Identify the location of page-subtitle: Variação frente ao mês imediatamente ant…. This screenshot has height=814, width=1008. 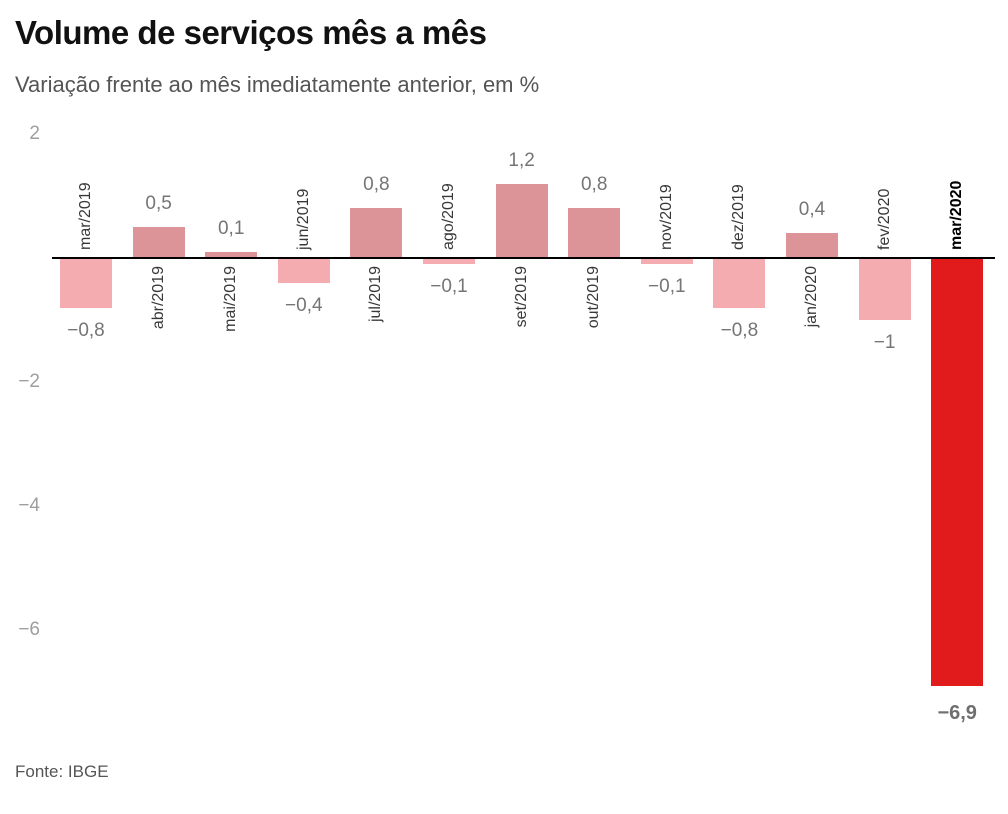
(277, 84).